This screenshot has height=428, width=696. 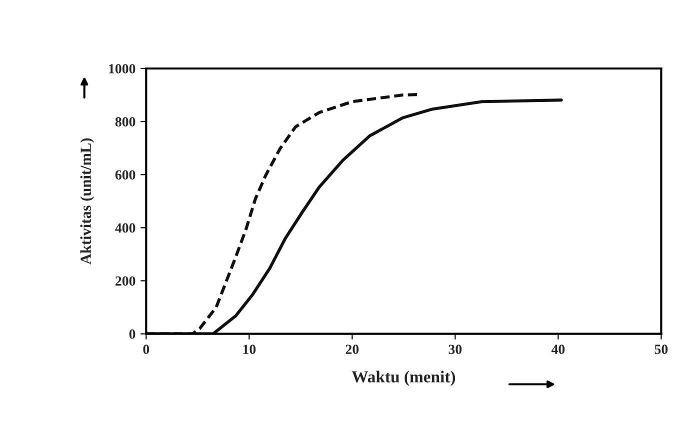 What do you see at coordinates (404, 378) in the screenshot?
I see `x-axis-title: Waktu (menit)` at bounding box center [404, 378].